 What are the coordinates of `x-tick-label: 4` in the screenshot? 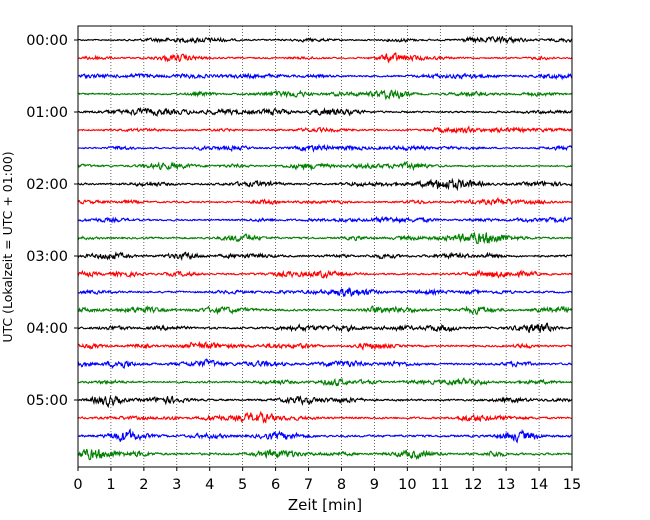 It's located at (209, 485).